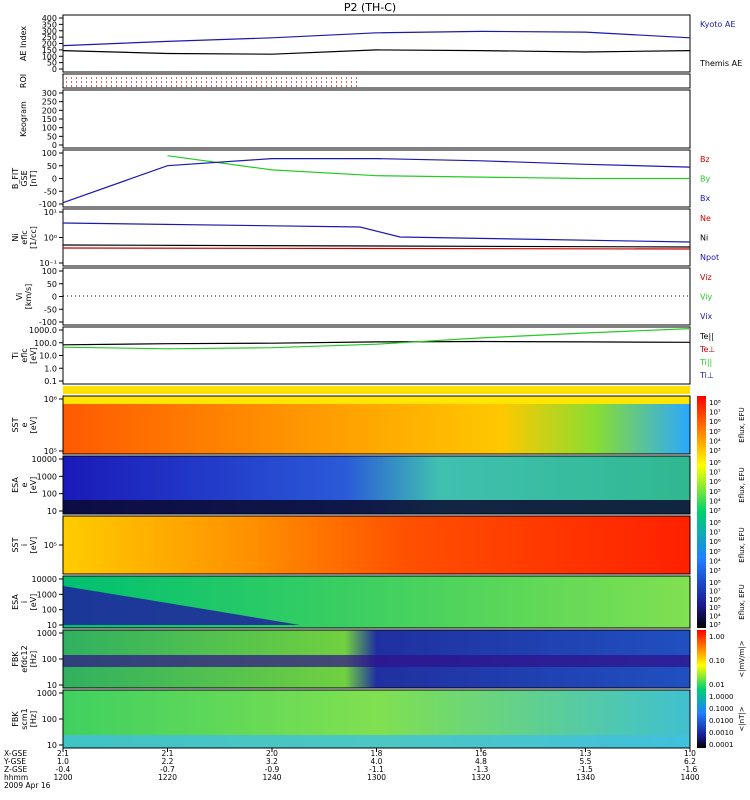  I want to click on series-line-ne, so click(376, 248).